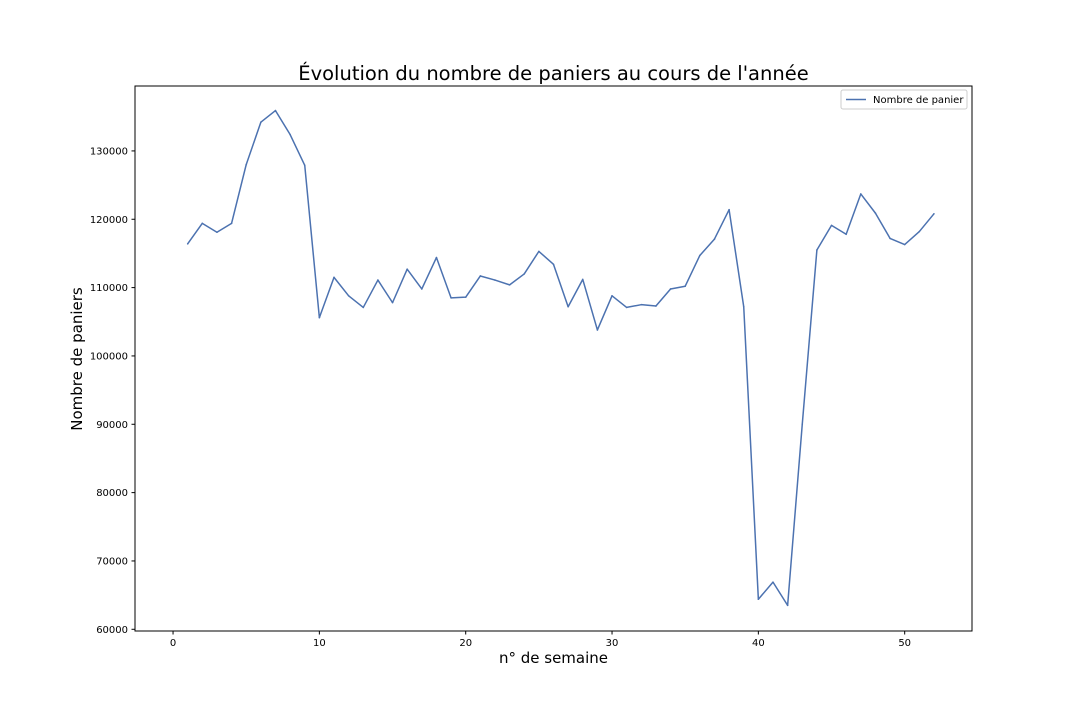  I want to click on x-tick-label: 0, so click(173, 643).